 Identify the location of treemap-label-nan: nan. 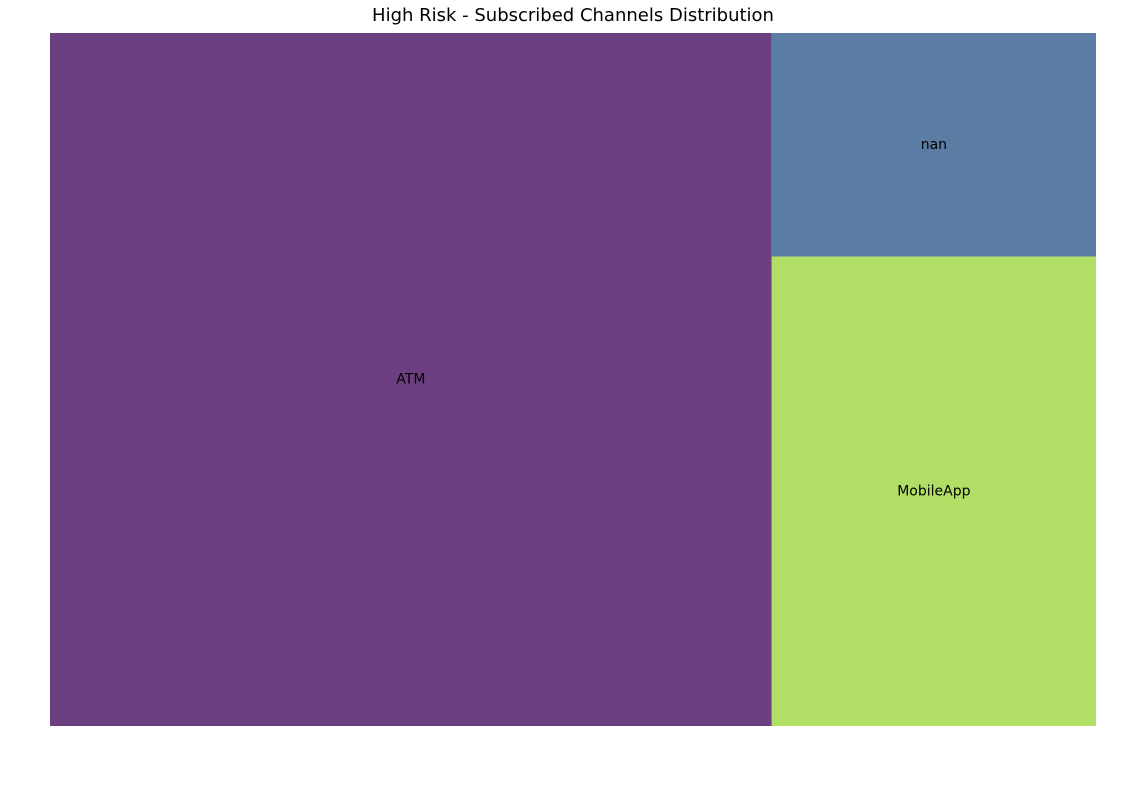
(934, 145).